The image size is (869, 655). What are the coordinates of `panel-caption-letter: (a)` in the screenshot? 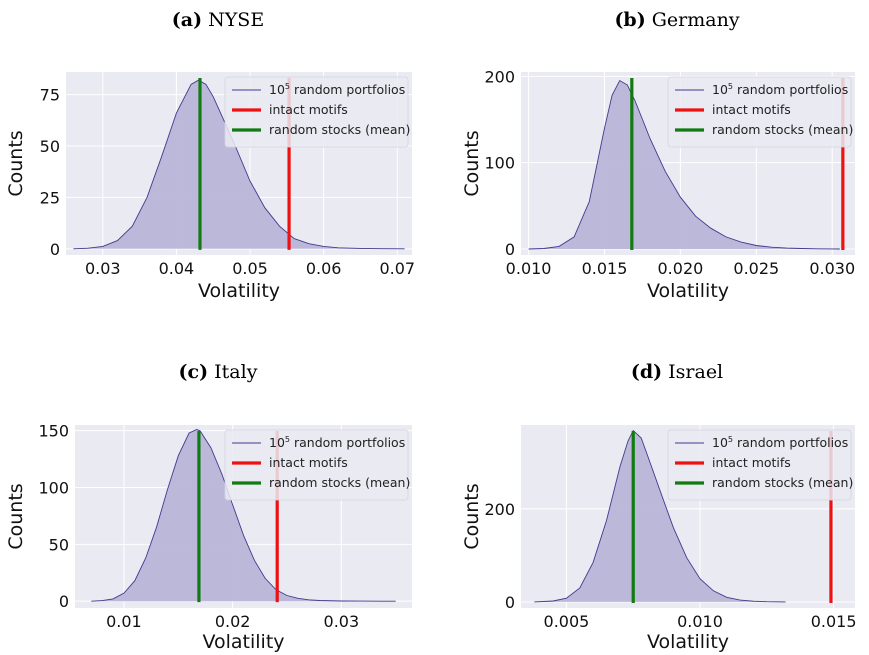 It's located at (187, 20).